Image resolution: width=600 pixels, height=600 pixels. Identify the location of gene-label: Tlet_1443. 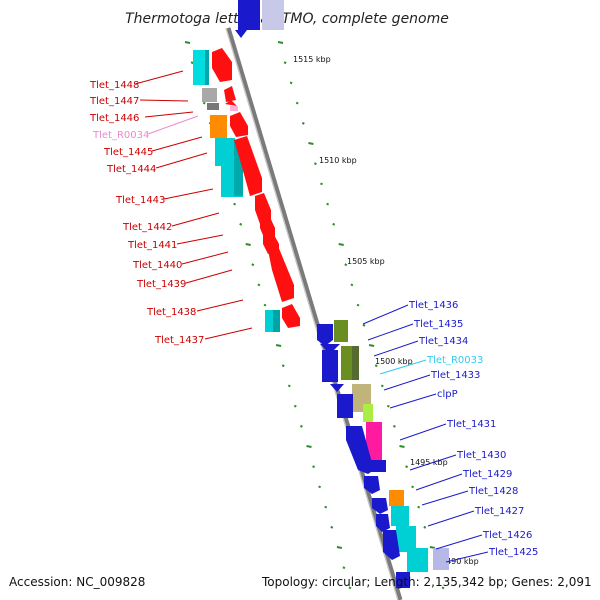
(140, 200).